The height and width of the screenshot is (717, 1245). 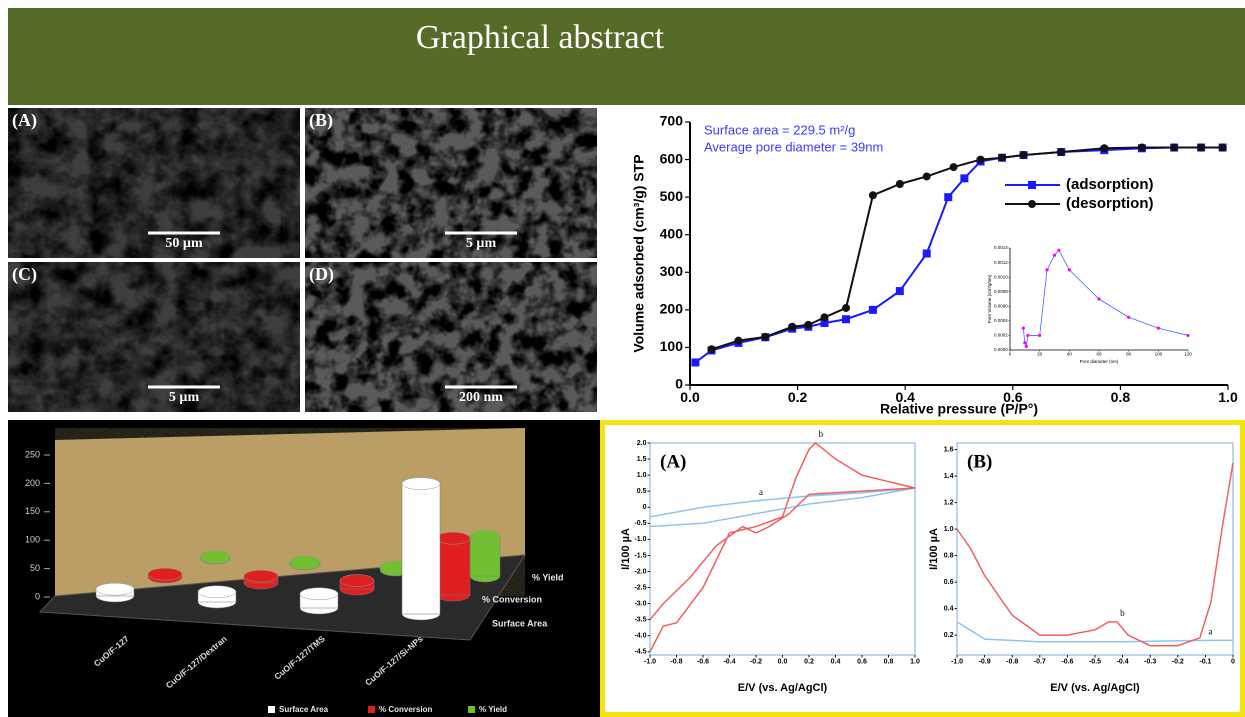 What do you see at coordinates (949, 608) in the screenshot?
I see `y-tick-label: 0.4` at bounding box center [949, 608].